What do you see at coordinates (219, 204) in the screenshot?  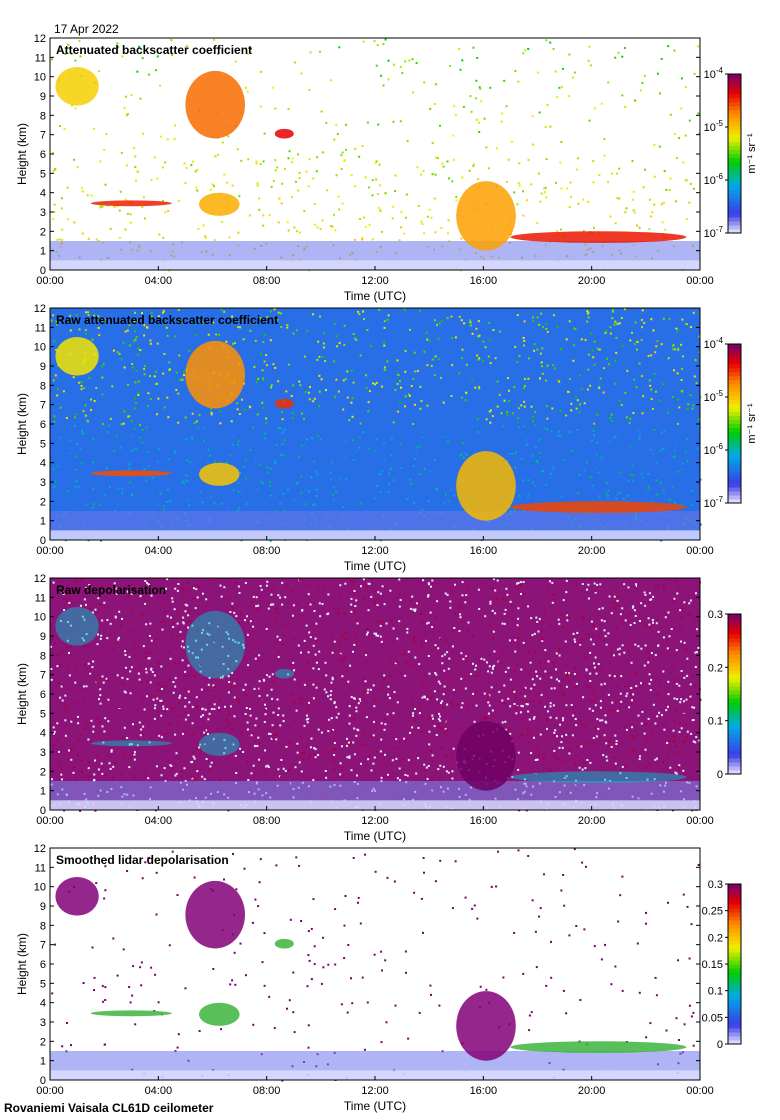 I see `feature-cloud` at bounding box center [219, 204].